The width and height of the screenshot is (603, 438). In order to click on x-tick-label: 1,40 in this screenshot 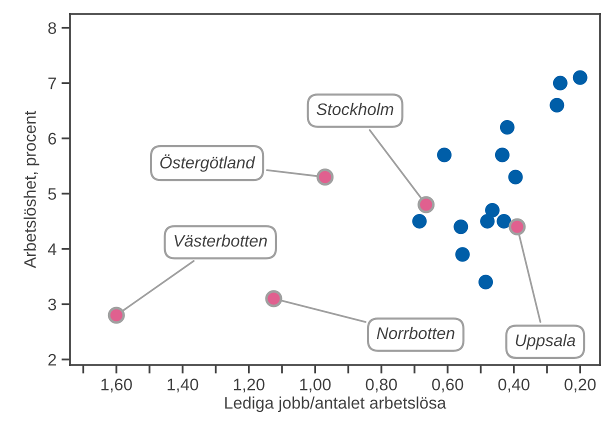, I will do `click(183, 385)`.